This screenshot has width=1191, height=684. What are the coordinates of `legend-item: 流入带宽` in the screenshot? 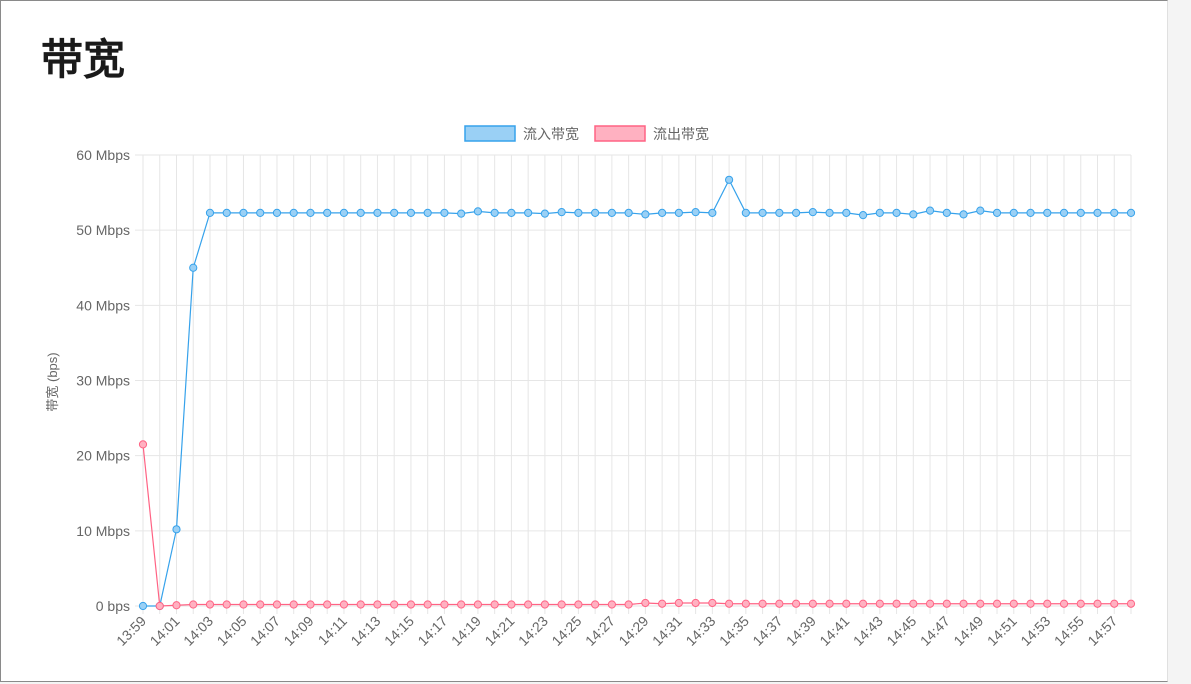 It's located at (521, 133).